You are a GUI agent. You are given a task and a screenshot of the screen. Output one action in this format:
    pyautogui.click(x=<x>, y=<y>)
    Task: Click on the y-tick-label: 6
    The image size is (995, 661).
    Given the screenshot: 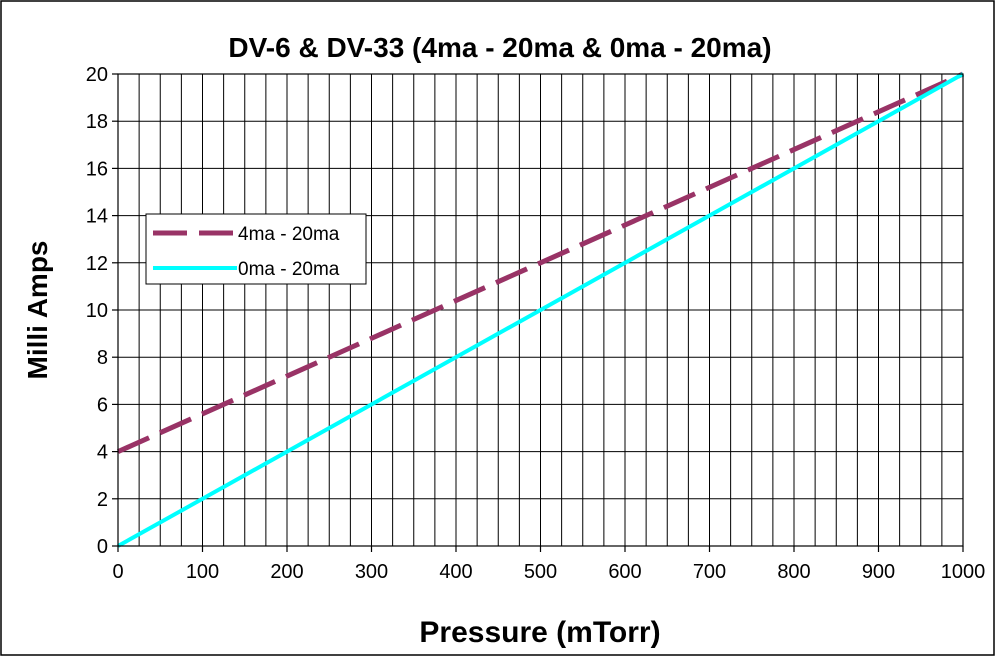 What is the action you would take?
    pyautogui.click(x=102, y=405)
    